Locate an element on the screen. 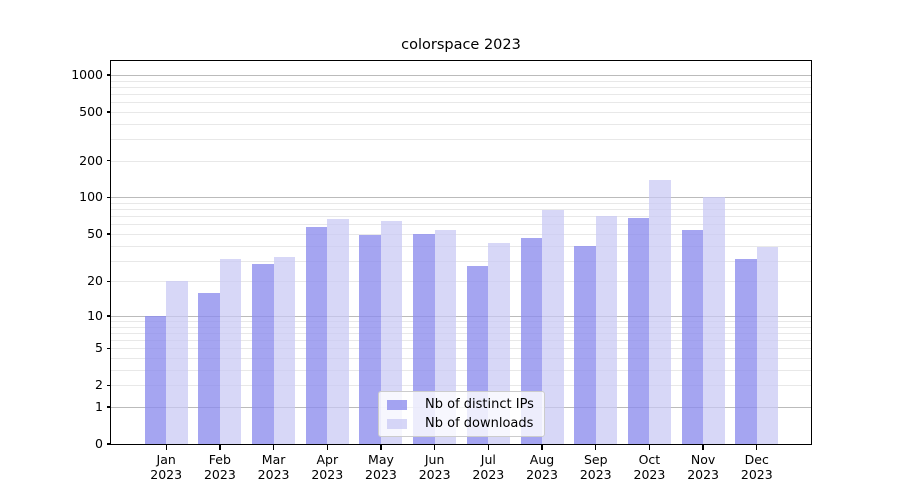  x-tick-label: Jul 2023 is located at coordinates (488, 467).